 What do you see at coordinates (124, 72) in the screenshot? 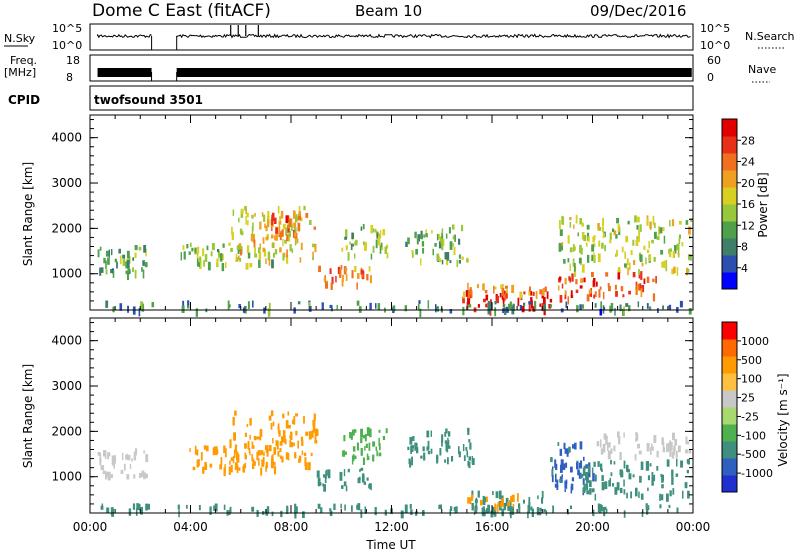
I see `freq-band-early` at bounding box center [124, 72].